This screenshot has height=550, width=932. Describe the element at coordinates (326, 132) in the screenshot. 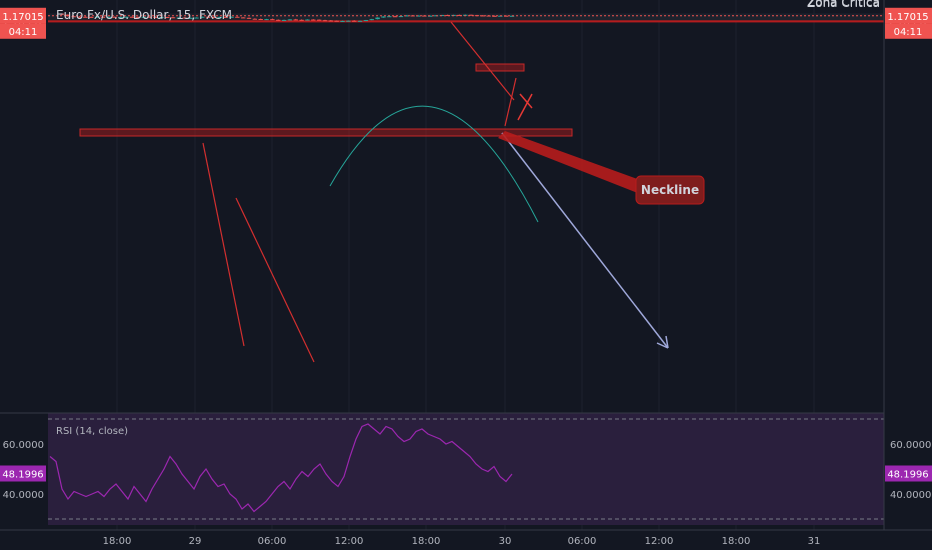

I see `neckline-zone` at that location.